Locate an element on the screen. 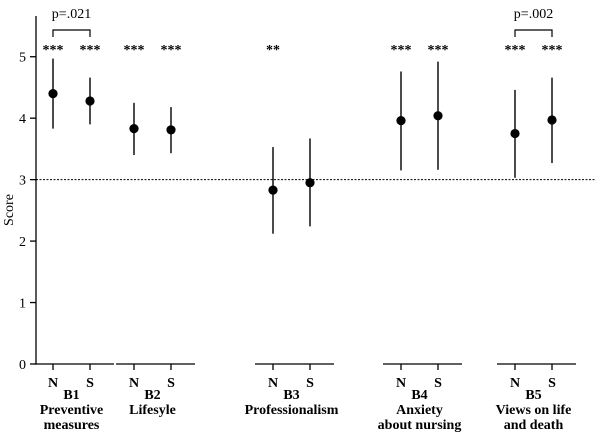  group-label-b1: Preventive is located at coordinates (72, 410).